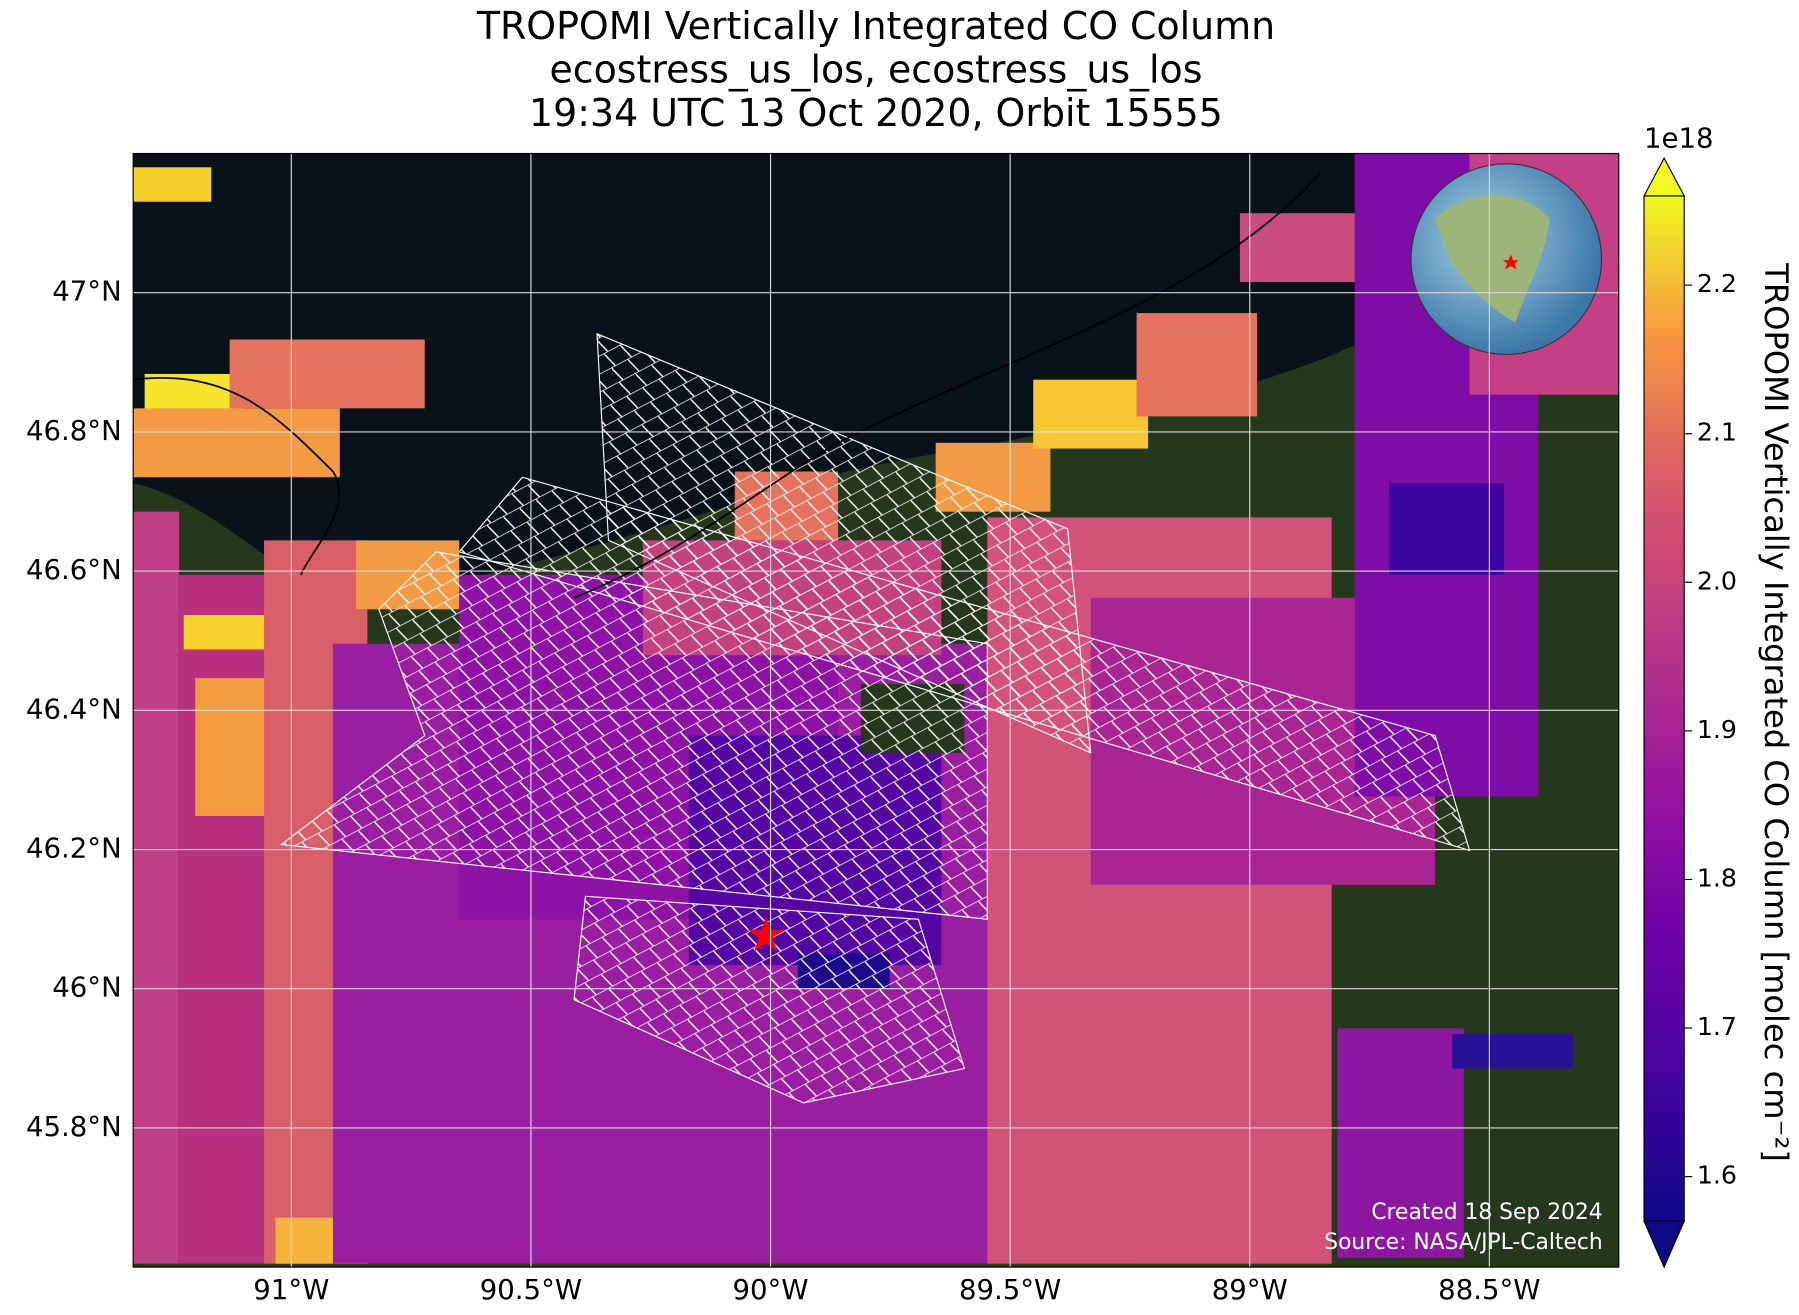 Image resolution: width=1799 pixels, height=1315 pixels. I want to click on colorbar-frame, so click(1664, 708).